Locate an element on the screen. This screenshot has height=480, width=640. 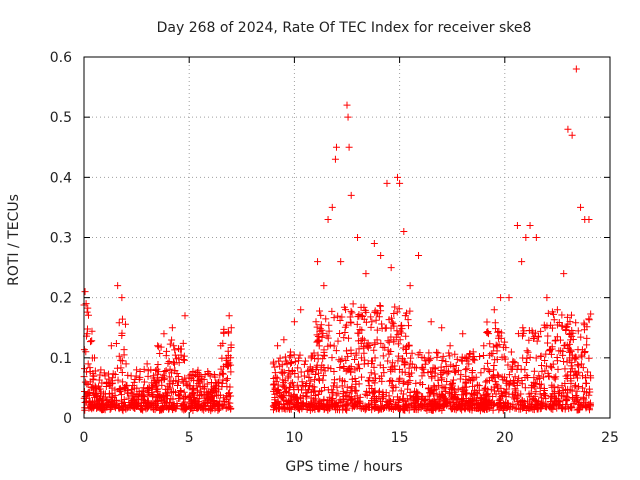
y-tick-label: 0.3 is located at coordinates (61, 239).